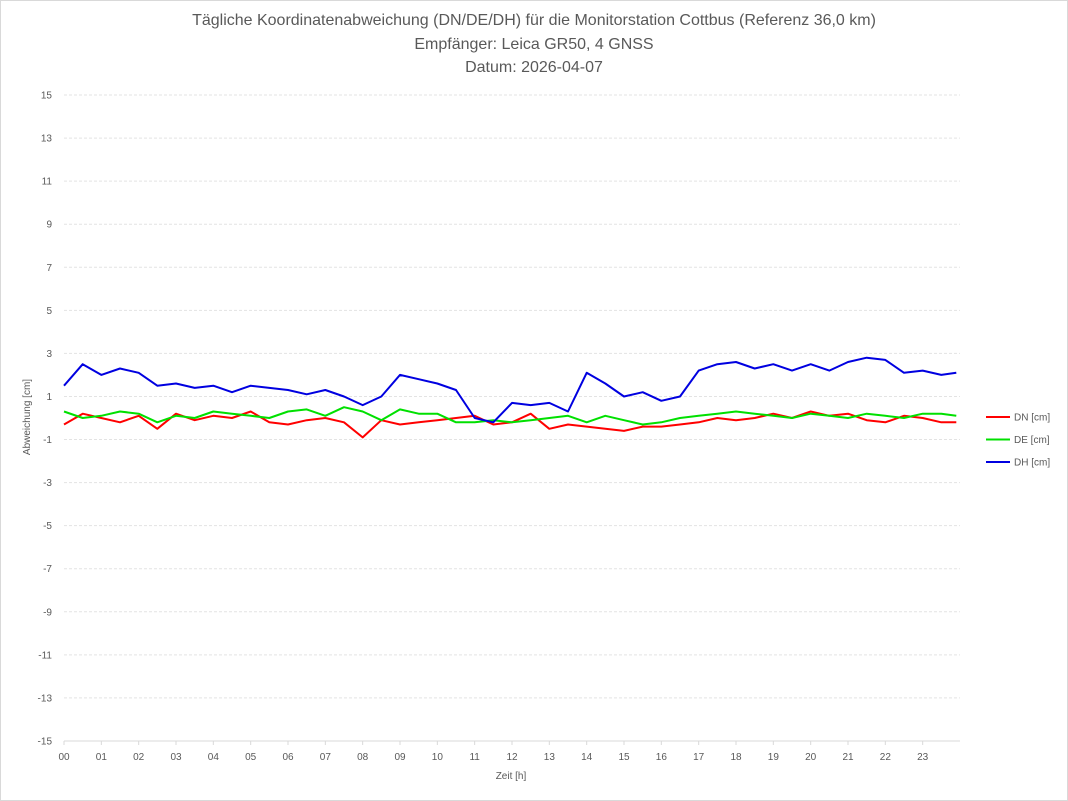 This screenshot has height=801, width=1068. I want to click on y-tick-label: -11, so click(45, 655).